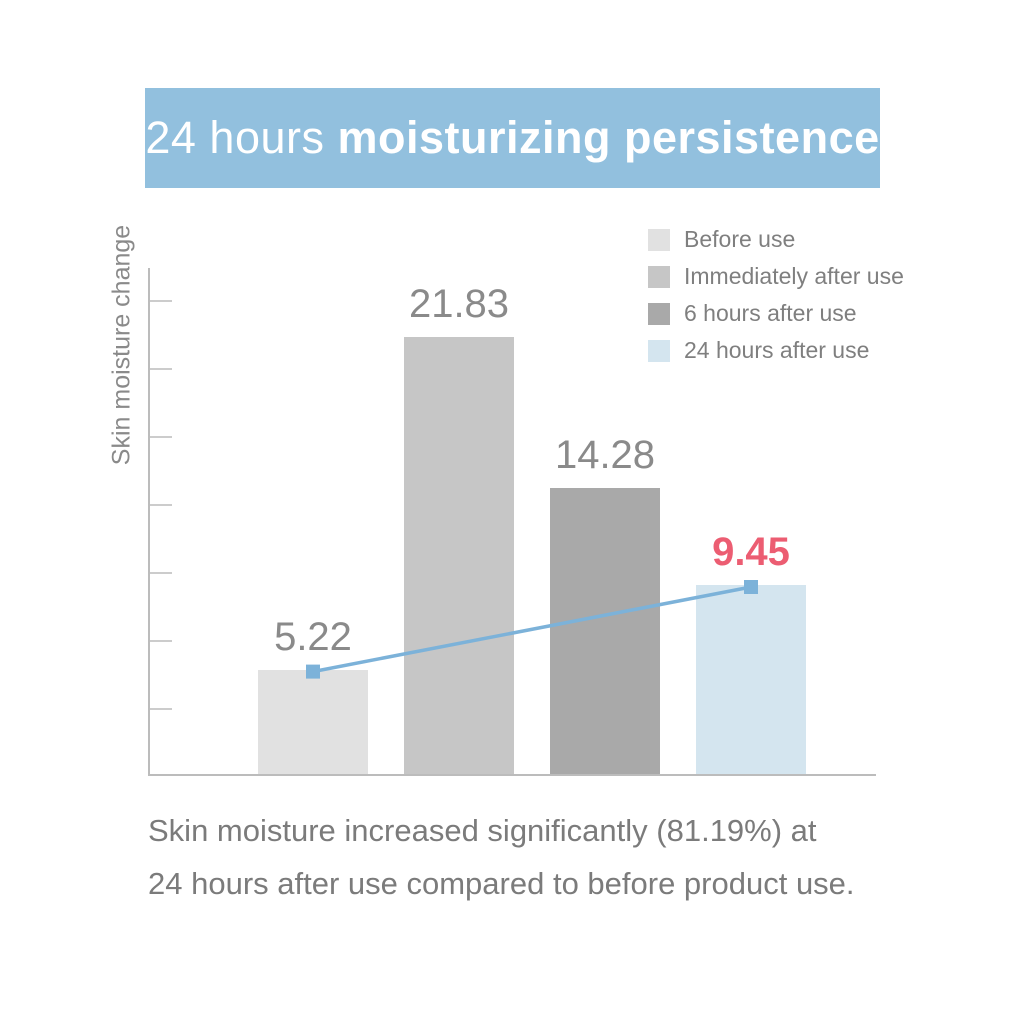  I want to click on chart-title-banner: 24 hours moisturizing persistence, so click(512, 138).